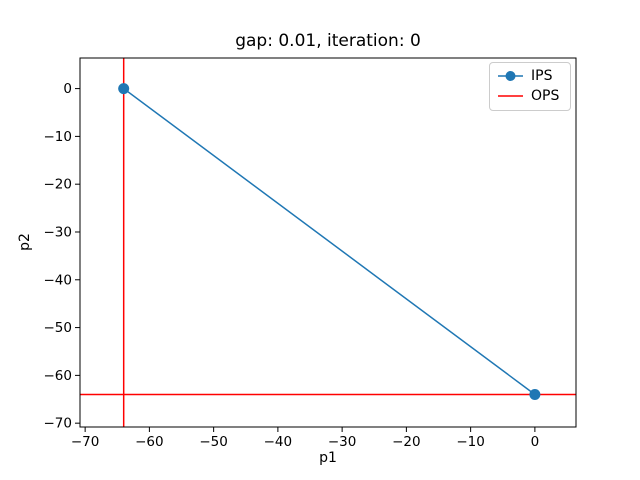 The height and width of the screenshot is (480, 640). I want to click on chart-title: gap: 0.01, iteration: 0, so click(328, 41).